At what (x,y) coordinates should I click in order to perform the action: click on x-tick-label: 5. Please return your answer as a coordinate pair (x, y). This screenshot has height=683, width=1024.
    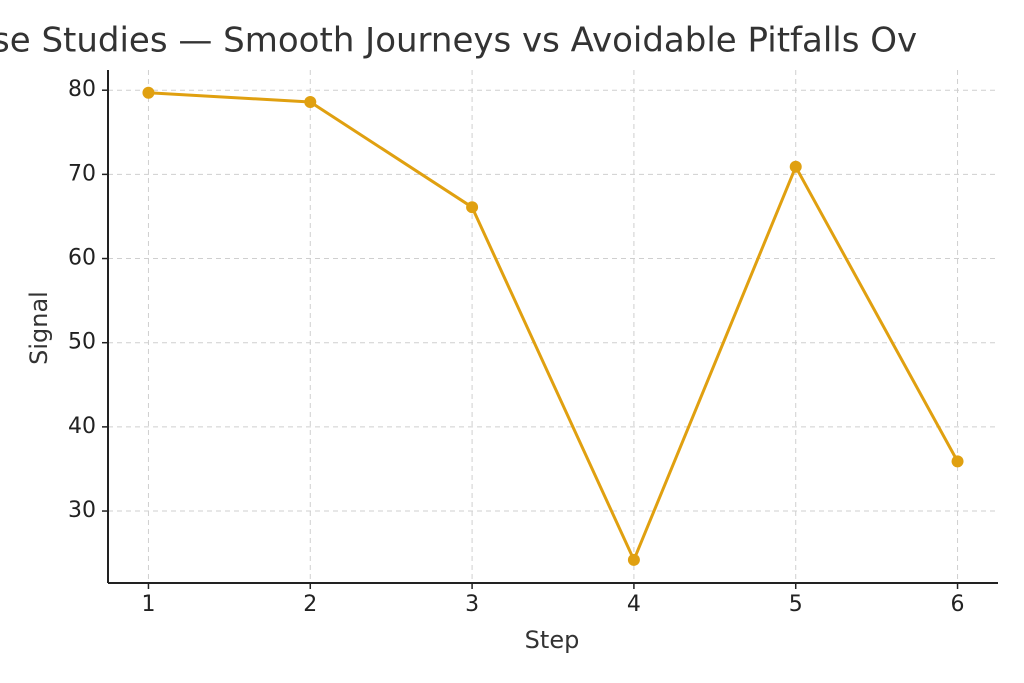
    Looking at the image, I should click on (796, 604).